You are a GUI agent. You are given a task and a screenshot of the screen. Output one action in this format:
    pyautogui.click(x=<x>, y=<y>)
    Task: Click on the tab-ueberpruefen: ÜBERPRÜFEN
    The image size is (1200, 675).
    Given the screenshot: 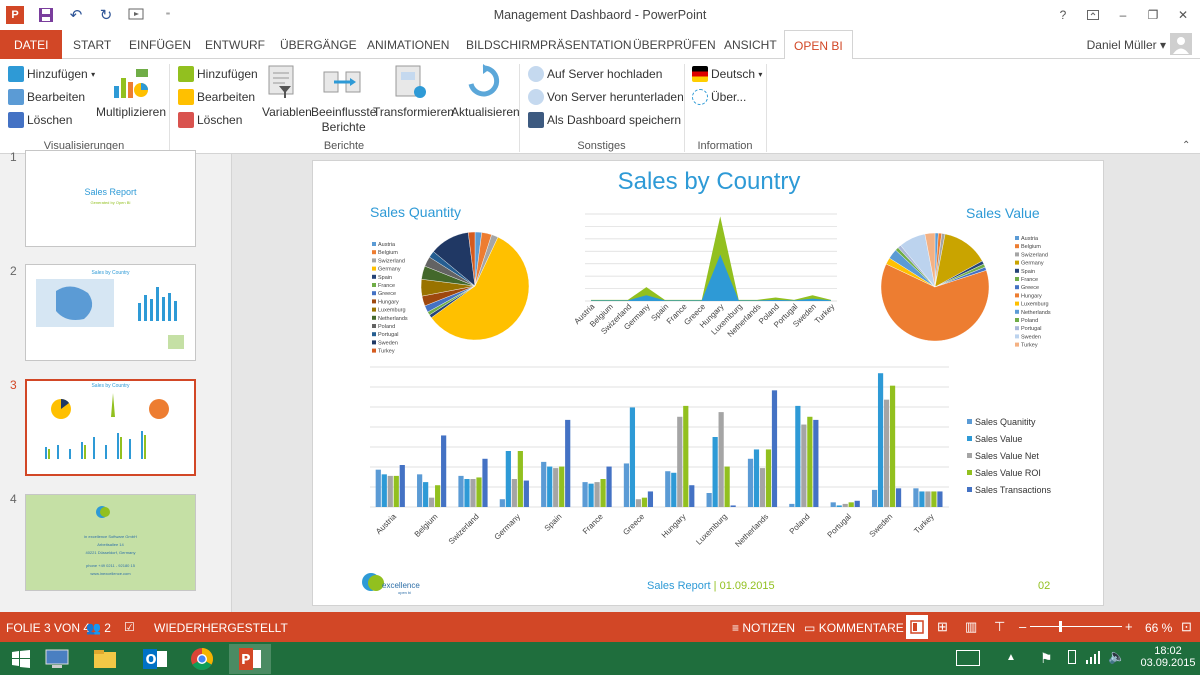 What is the action you would take?
    pyautogui.click(x=674, y=45)
    